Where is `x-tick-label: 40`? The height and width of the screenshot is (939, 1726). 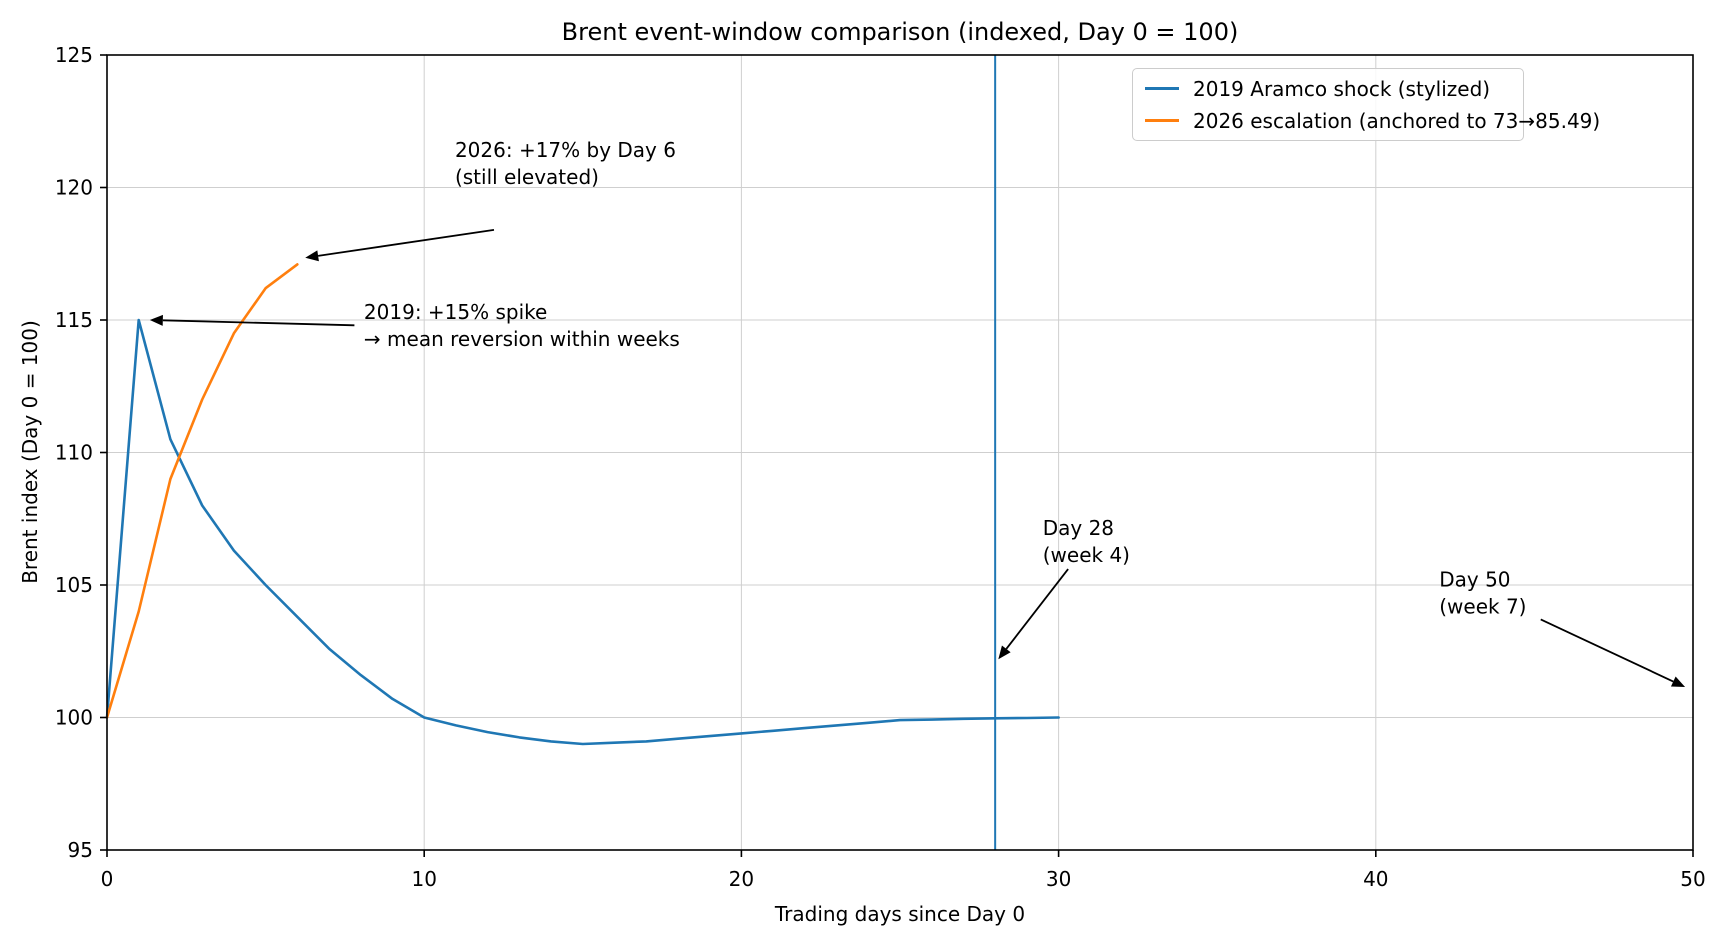
x-tick-label: 40 is located at coordinates (1375, 879).